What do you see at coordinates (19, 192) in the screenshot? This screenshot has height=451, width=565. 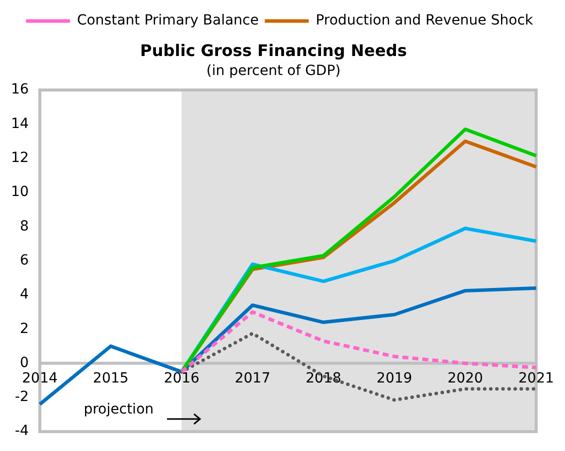 I see `y-tick-label: 10` at bounding box center [19, 192].